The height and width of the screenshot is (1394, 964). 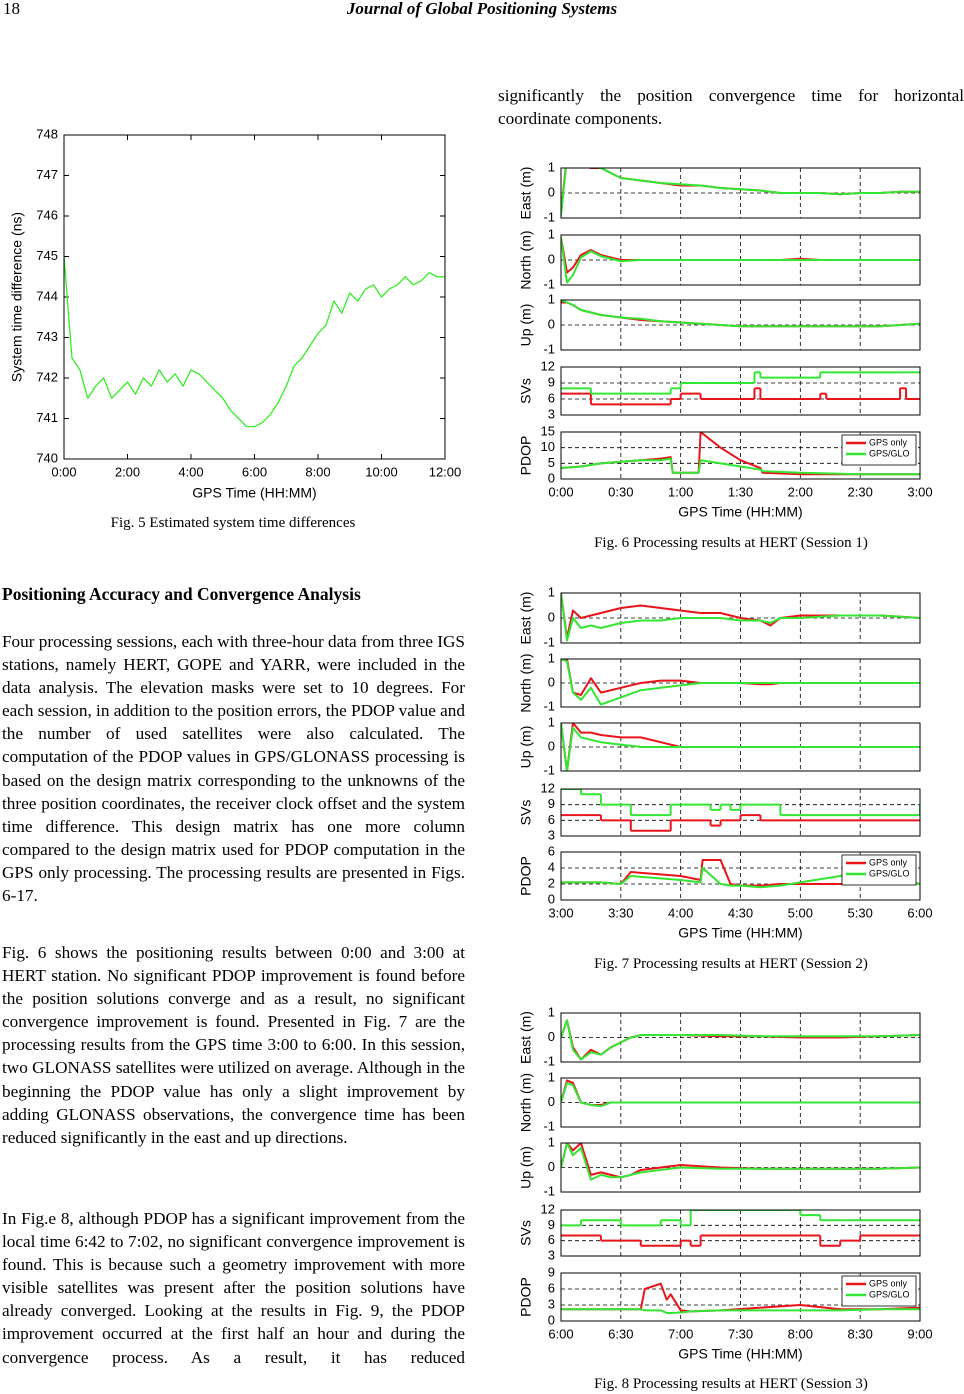 I want to click on journal-title: Journal of Global Positioning Systems, so click(x=482, y=9).